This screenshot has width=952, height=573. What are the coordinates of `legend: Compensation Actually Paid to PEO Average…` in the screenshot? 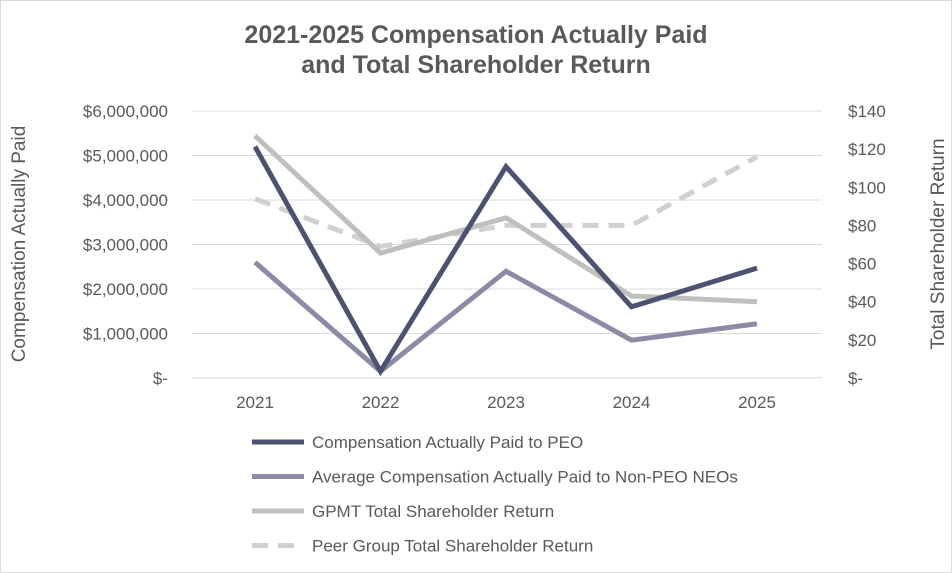 It's located at (495, 494).